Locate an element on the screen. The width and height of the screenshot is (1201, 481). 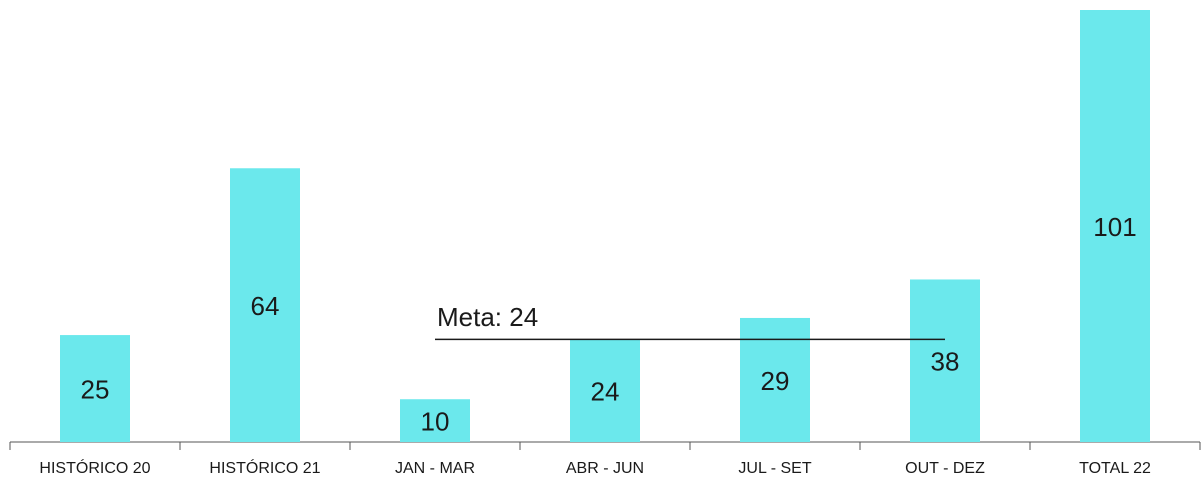
value-label: 64 is located at coordinates (265, 306).